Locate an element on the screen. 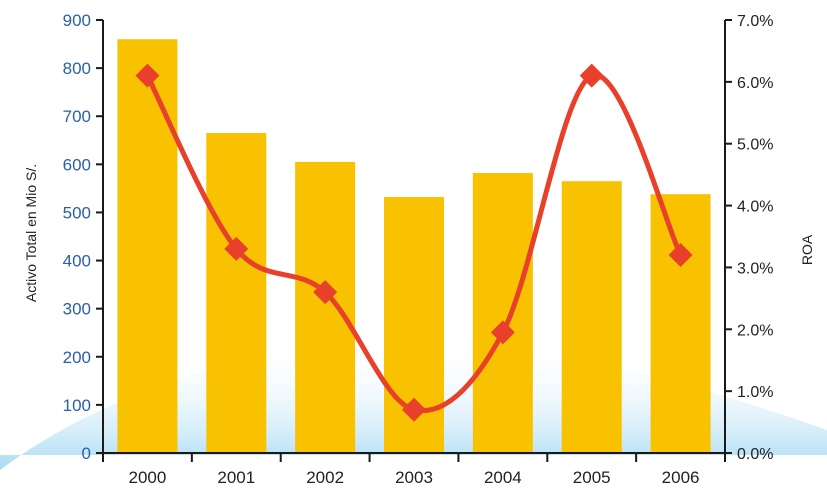 The image size is (827, 492). x-tick-label: 2005 is located at coordinates (592, 477).